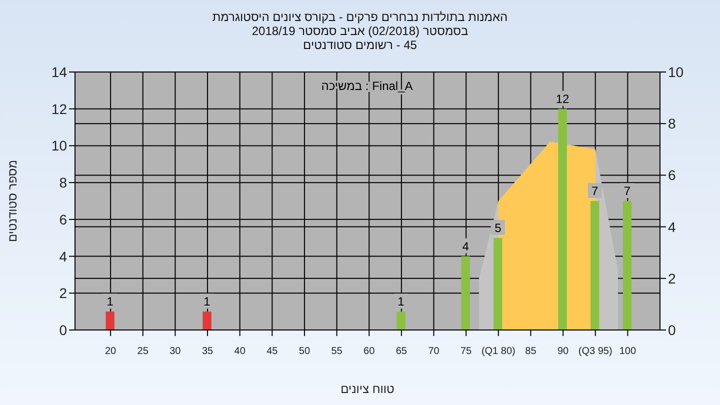 The height and width of the screenshot is (405, 720). Describe the element at coordinates (498, 351) in the screenshot. I see `x-tick-label: (Q1 80)` at that location.